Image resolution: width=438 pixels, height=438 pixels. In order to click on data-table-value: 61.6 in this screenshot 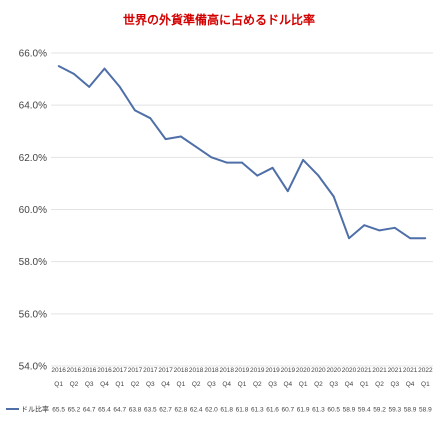, I will do `click(272, 410)`.